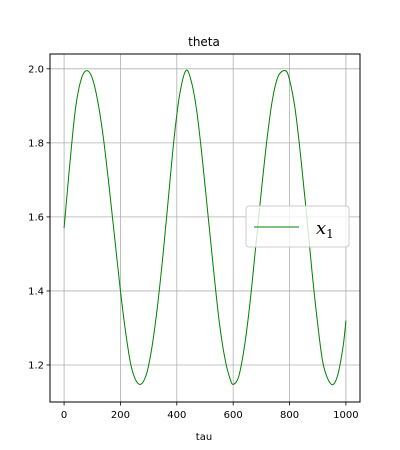 This screenshot has height=450, width=400. Describe the element at coordinates (289, 415) in the screenshot. I see `x-tick-label: 800` at that location.